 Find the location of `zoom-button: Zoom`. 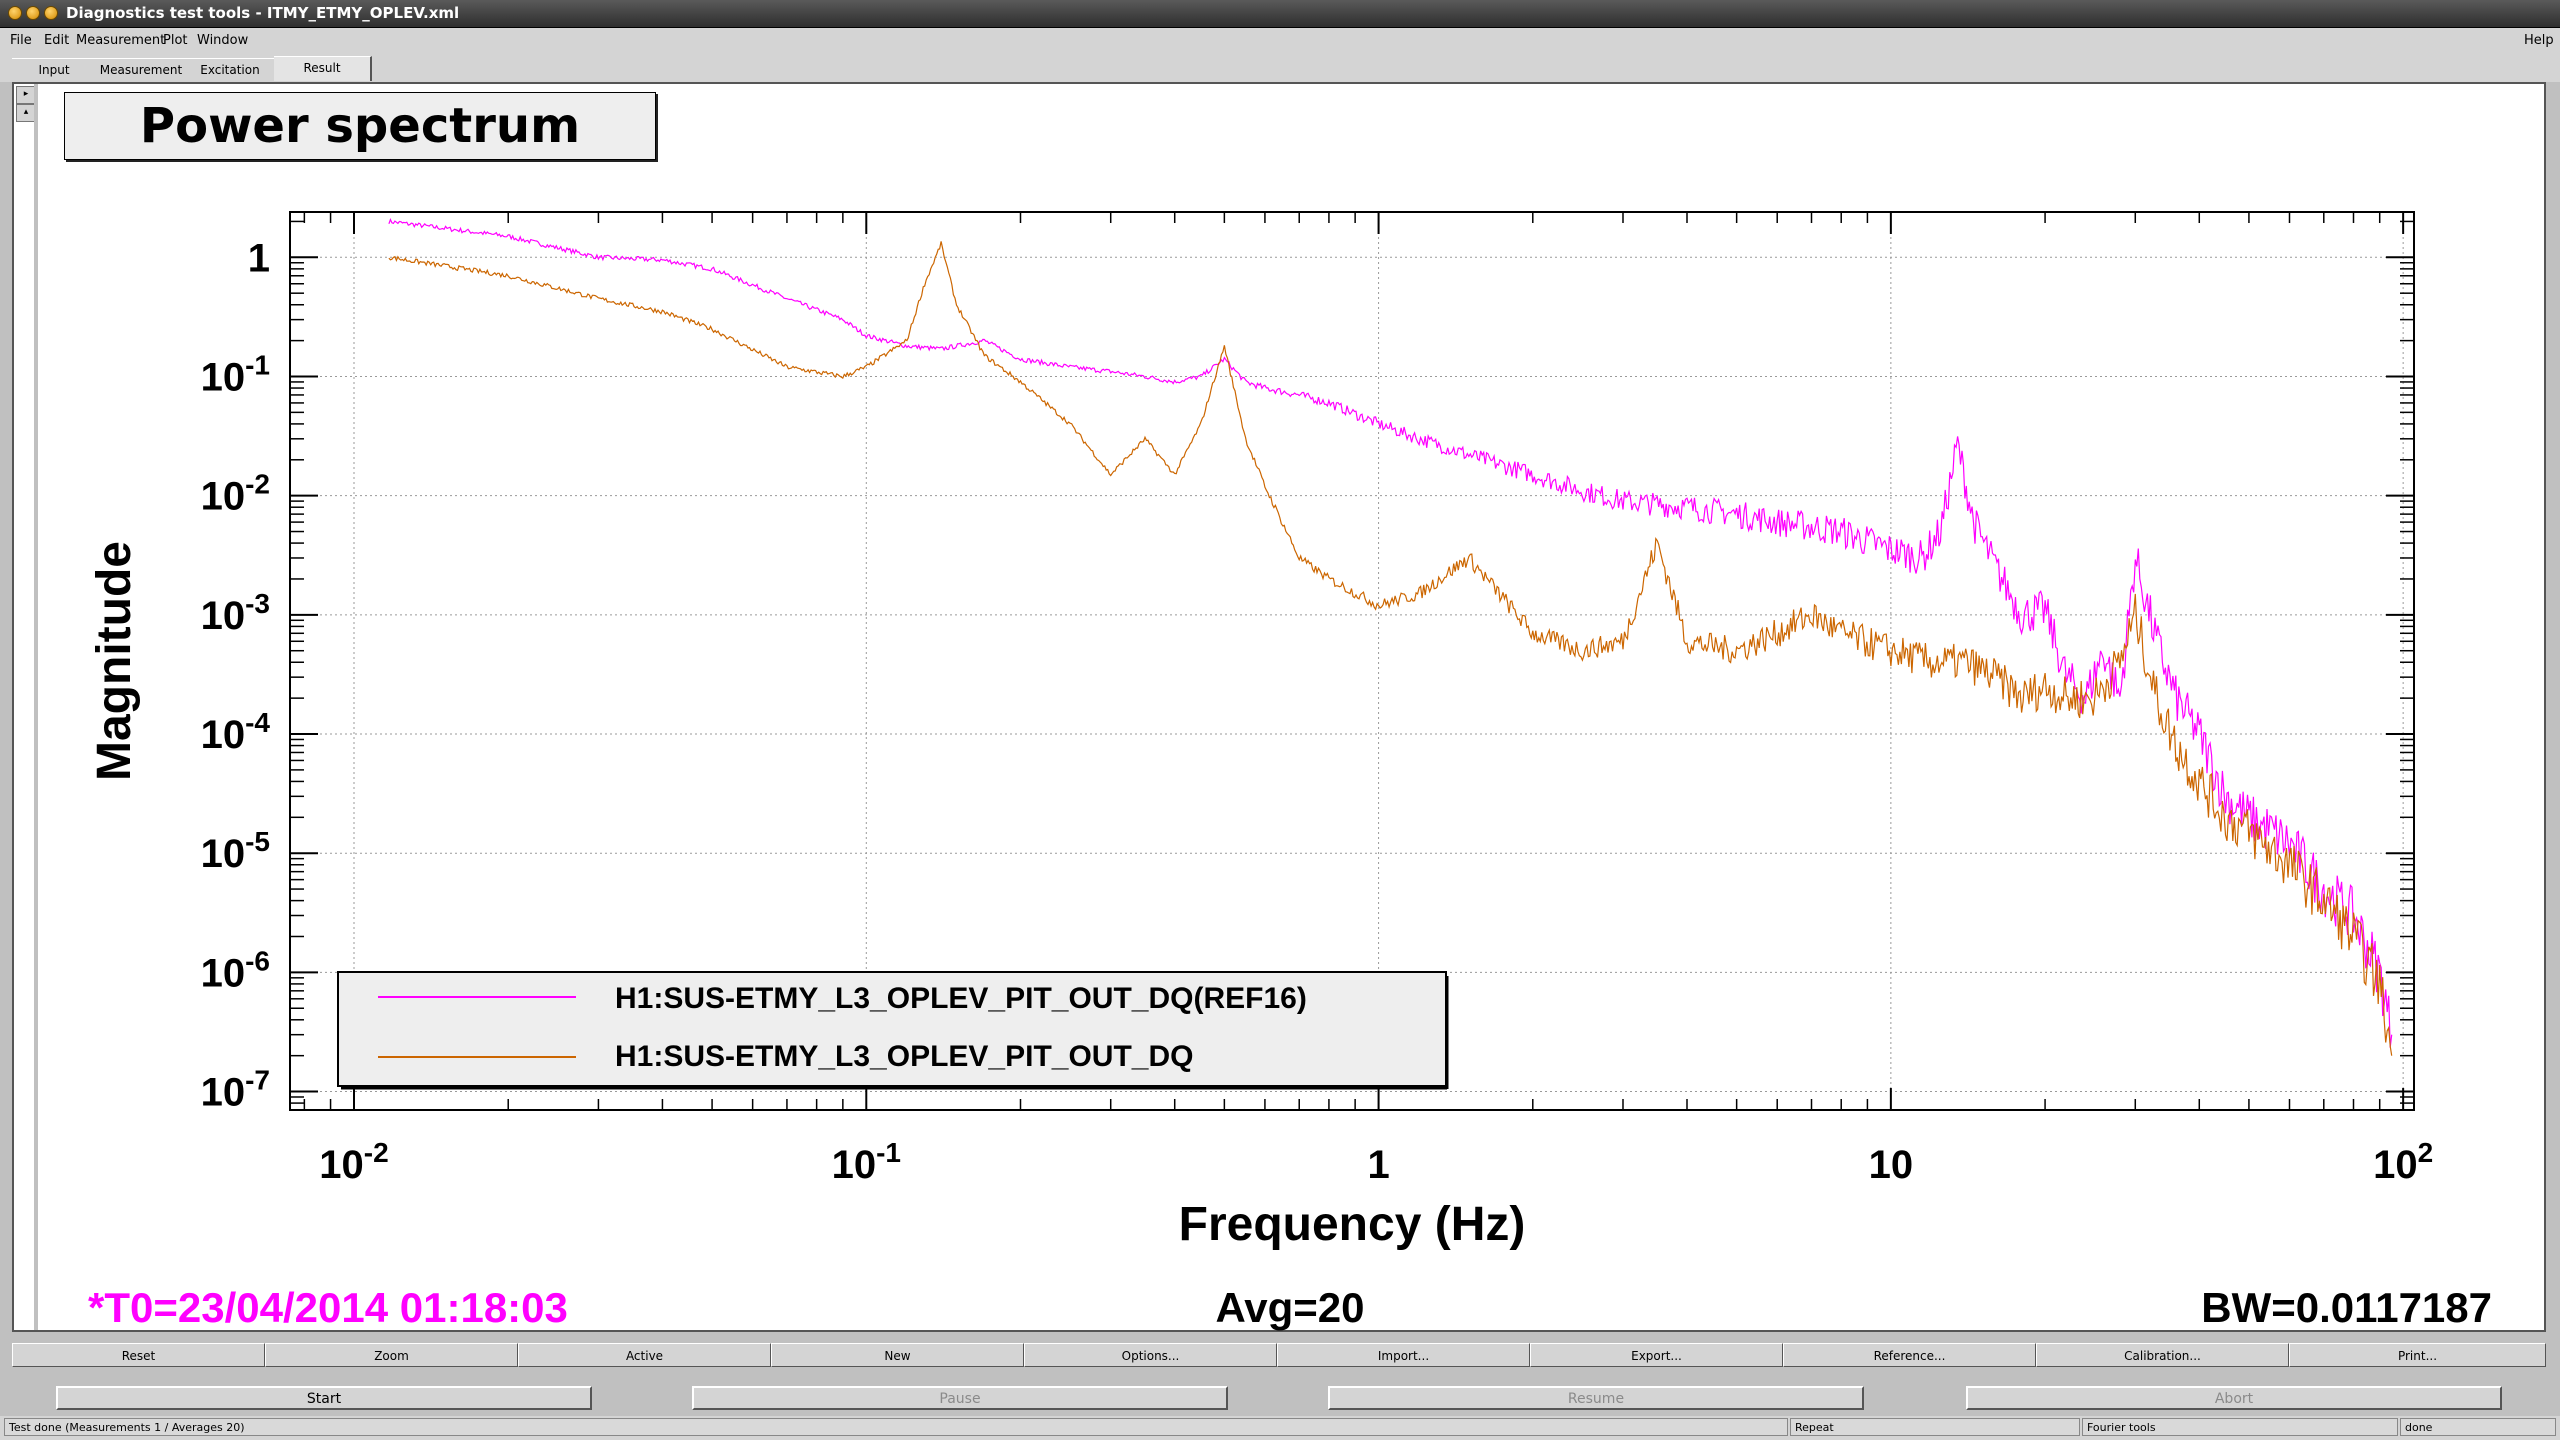

zoom-button: Zoom is located at coordinates (391, 1355).